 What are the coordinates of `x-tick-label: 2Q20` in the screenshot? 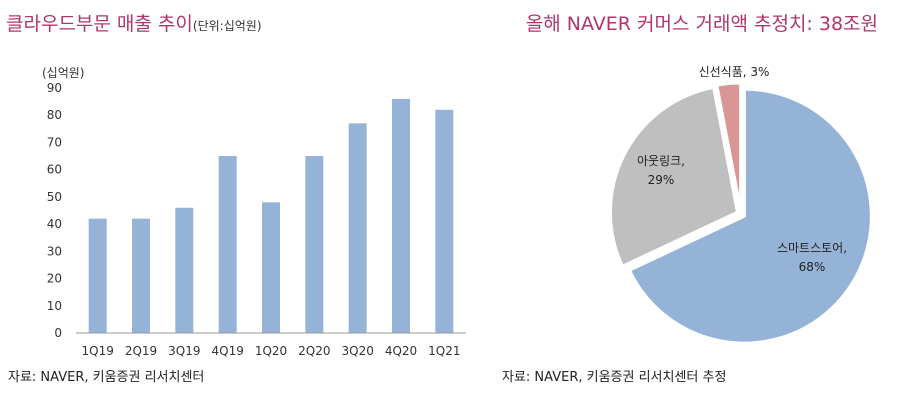 It's located at (314, 351).